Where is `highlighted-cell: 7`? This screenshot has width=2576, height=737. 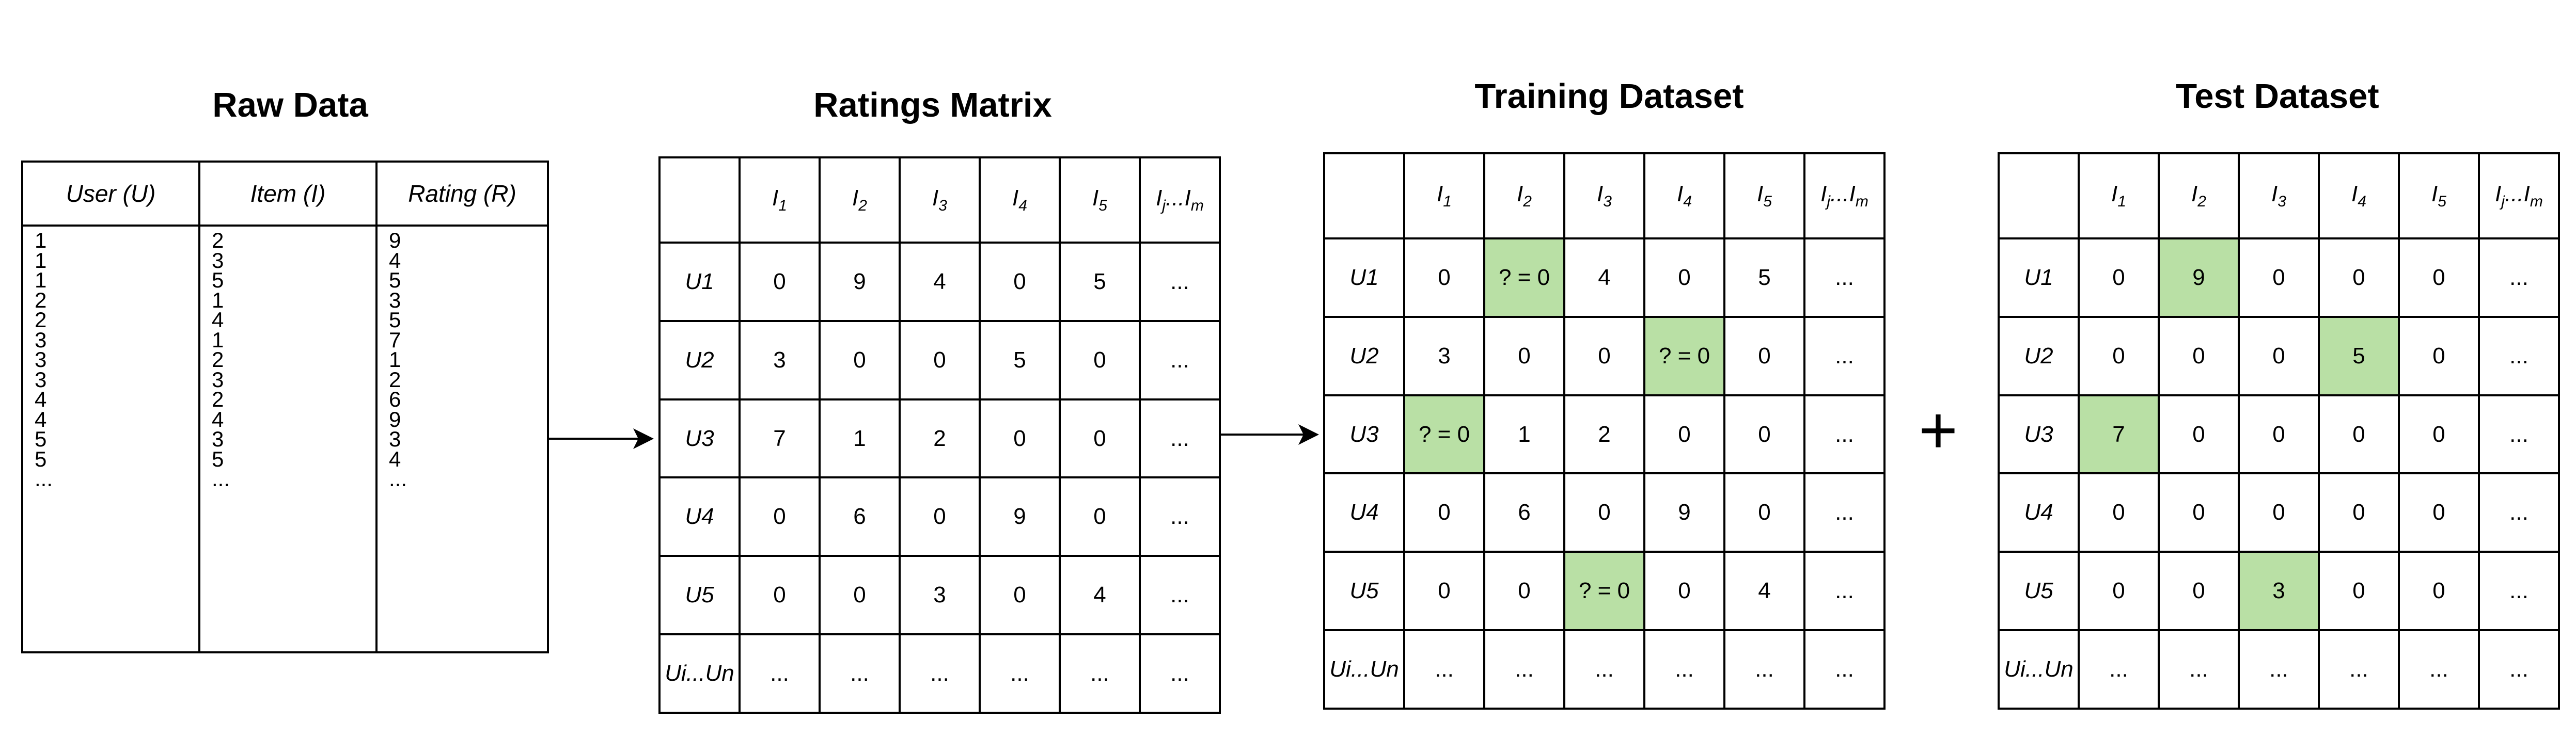 highlighted-cell: 7 is located at coordinates (2119, 435).